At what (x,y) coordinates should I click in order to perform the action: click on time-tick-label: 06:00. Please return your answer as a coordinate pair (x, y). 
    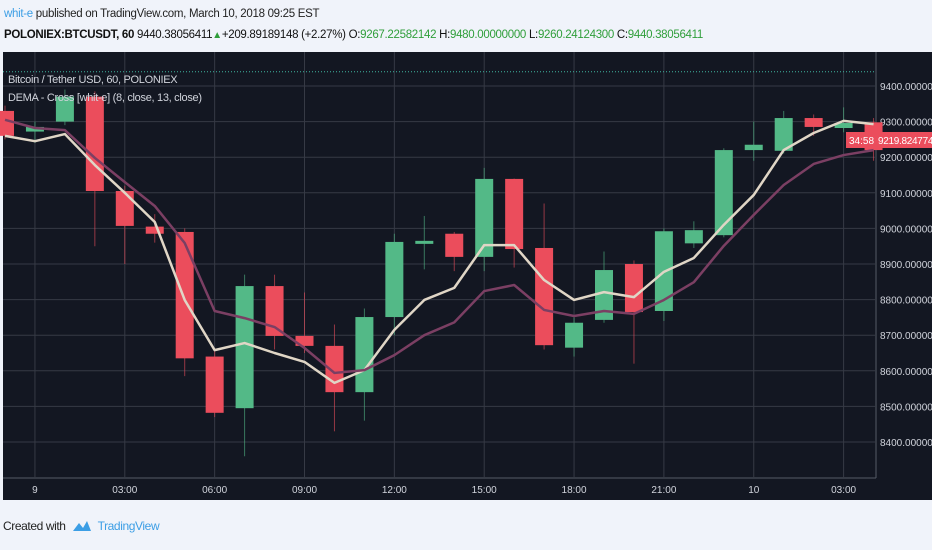
    Looking at the image, I should click on (214, 490).